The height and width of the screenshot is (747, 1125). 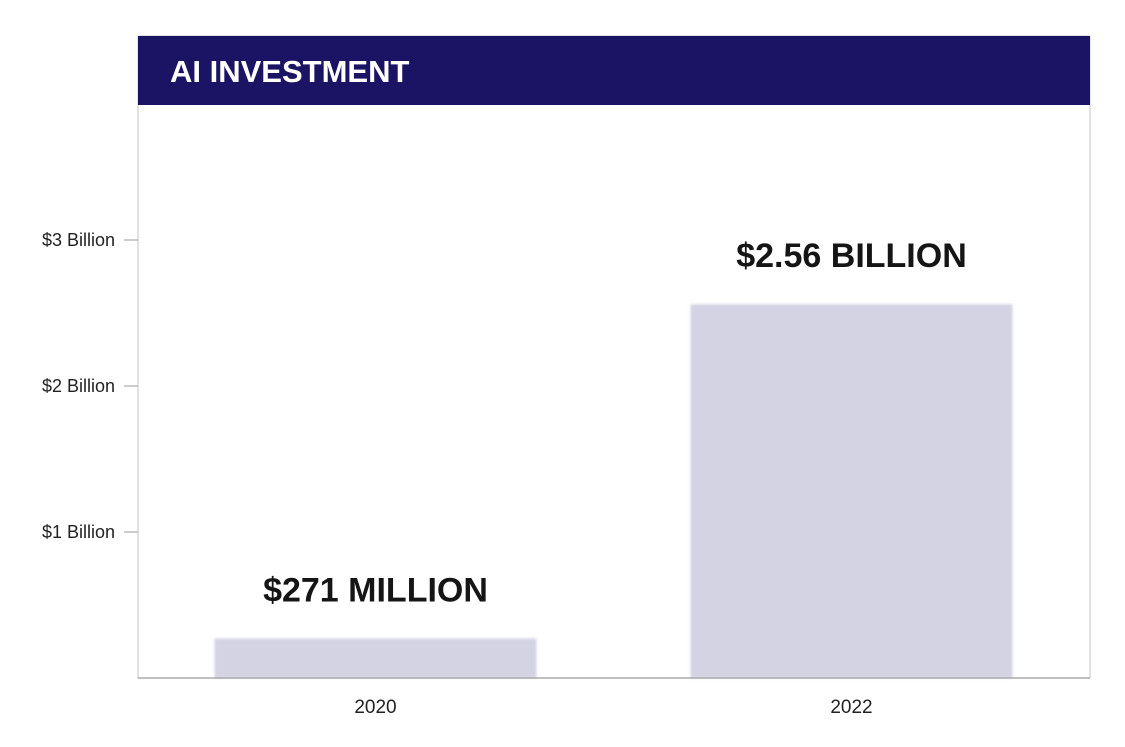 I want to click on title-banner, so click(x=614, y=70).